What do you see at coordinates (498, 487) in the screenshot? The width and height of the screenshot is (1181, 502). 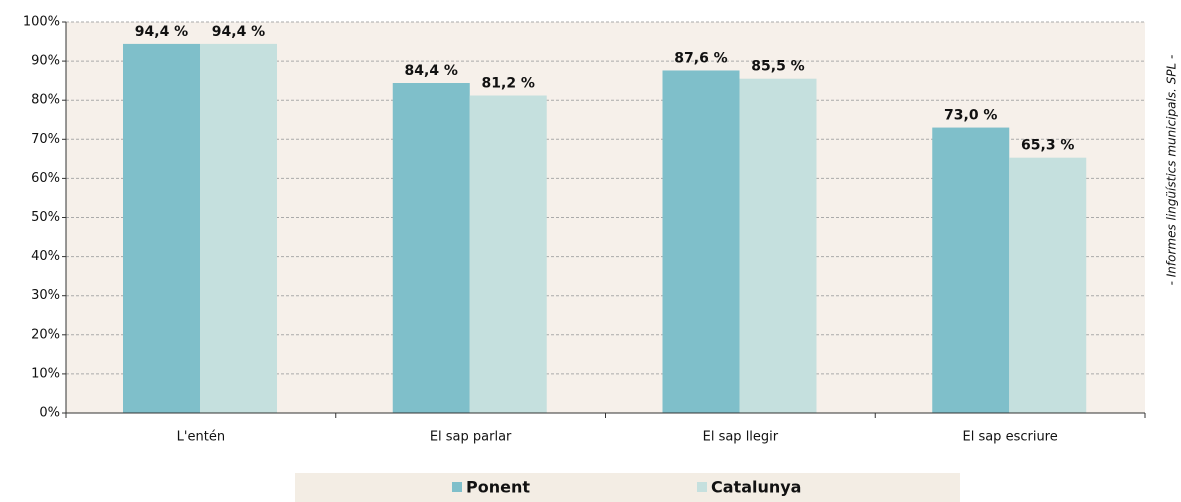 I see `legend-label: Ponent` at bounding box center [498, 487].